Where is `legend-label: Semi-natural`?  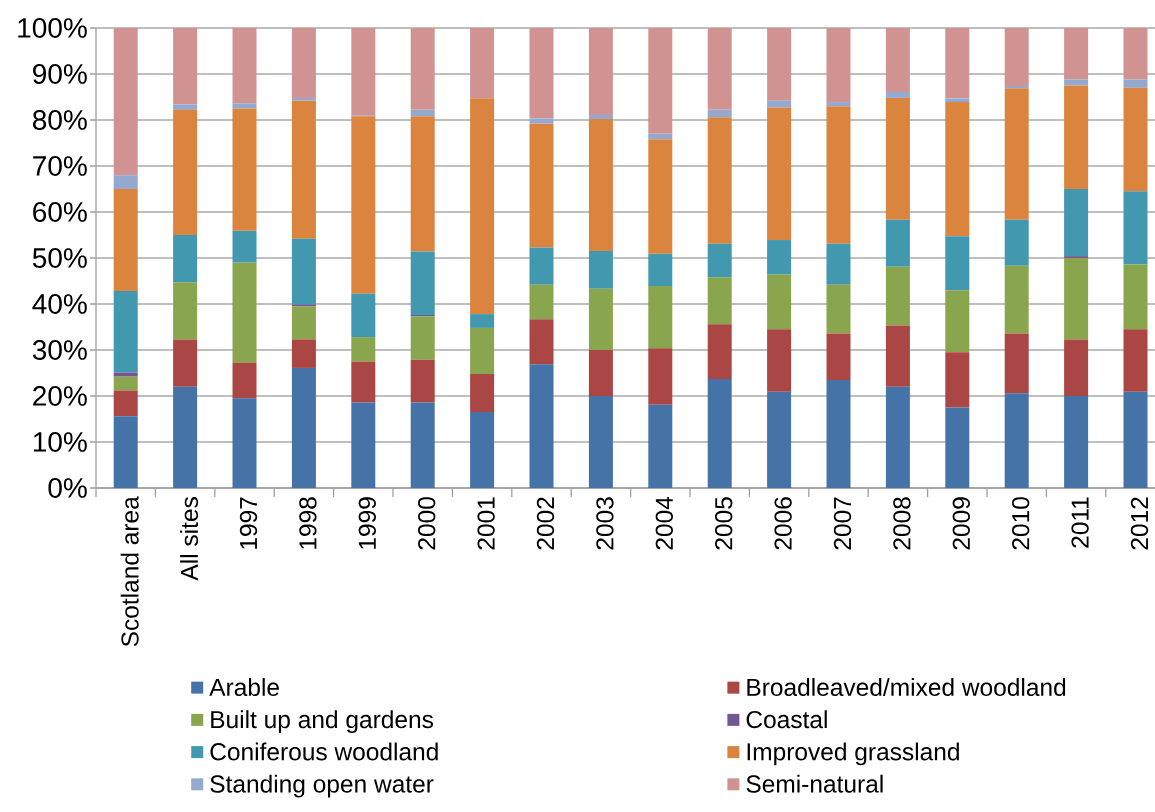
legend-label: Semi-natural is located at coordinates (814, 783).